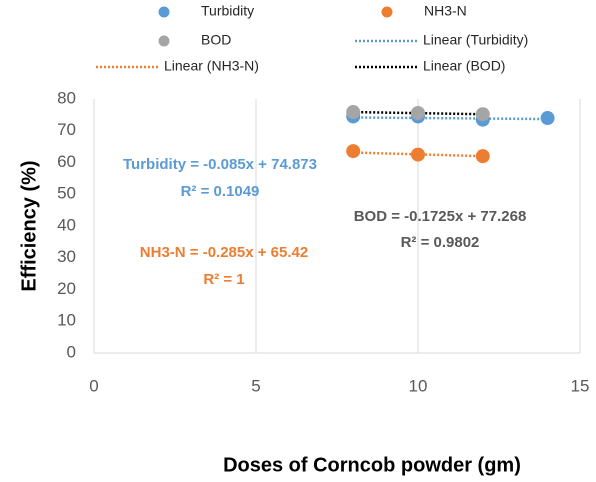 The height and width of the screenshot is (482, 596). I want to click on trendline-equation: Turbidity = -0.085x + 74.873, so click(220, 164).